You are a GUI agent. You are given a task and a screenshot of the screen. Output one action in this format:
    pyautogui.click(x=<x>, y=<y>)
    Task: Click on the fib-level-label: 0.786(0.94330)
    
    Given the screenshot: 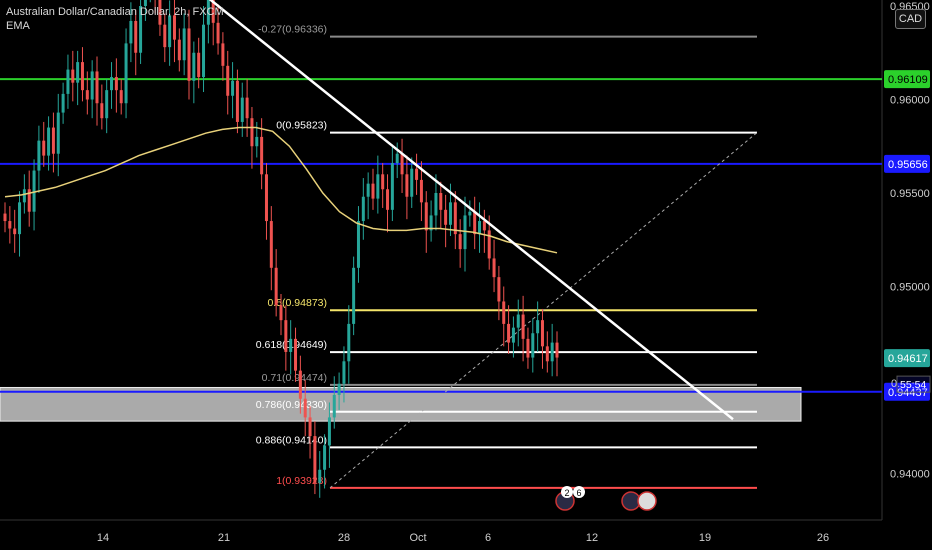 What is the action you would take?
    pyautogui.click(x=291, y=405)
    